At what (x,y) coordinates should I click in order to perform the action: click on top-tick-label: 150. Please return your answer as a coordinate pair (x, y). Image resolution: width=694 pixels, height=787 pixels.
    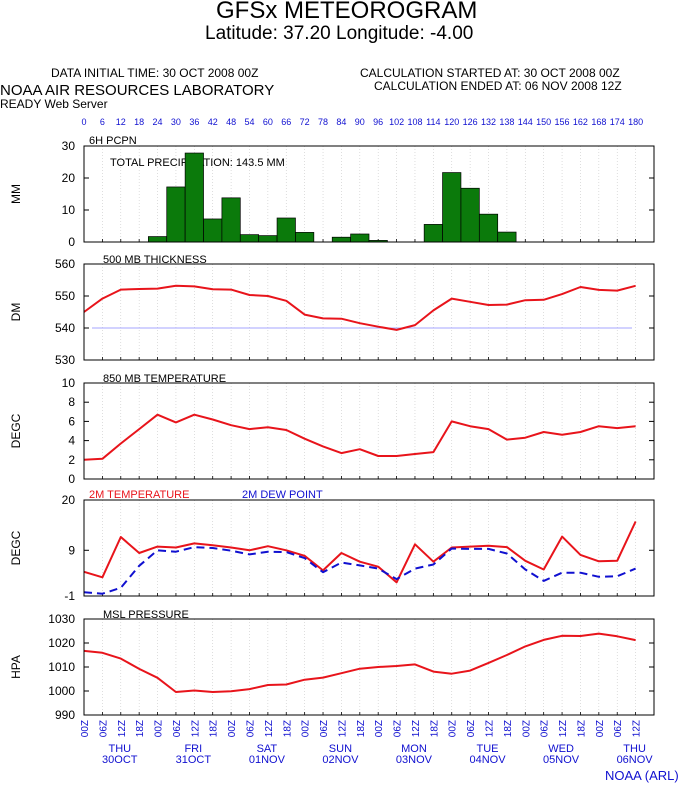
    Looking at the image, I should click on (543, 122).